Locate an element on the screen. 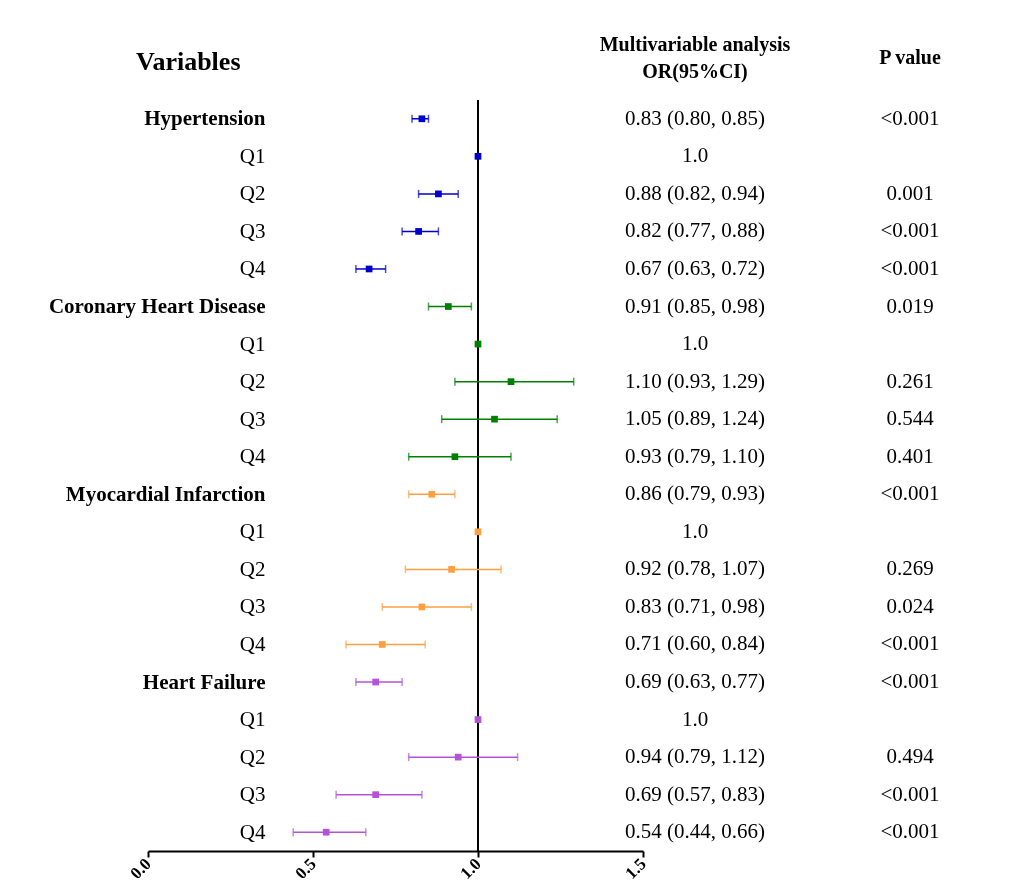 The height and width of the screenshot is (891, 1010). annotation: 0.54 (0.44, 0.66) is located at coordinates (695, 831).